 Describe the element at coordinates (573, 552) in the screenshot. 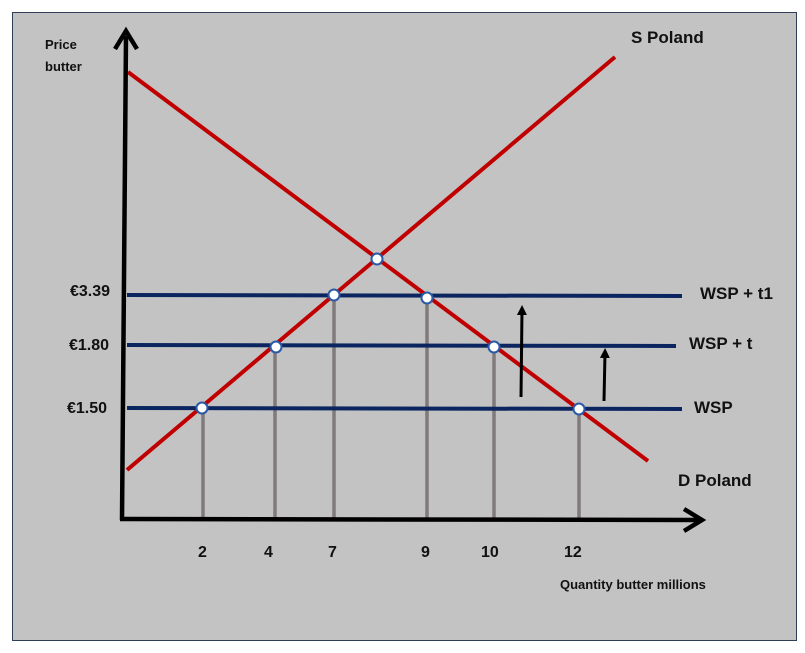

I see `x-tick-label: 12` at that location.